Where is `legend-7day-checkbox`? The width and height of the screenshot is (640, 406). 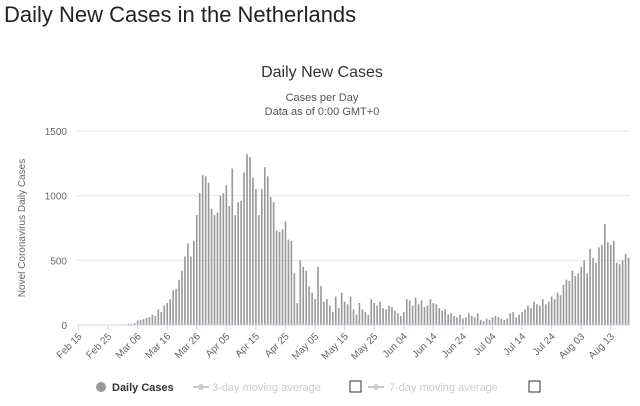
legend-7day-checkbox is located at coordinates (534, 386).